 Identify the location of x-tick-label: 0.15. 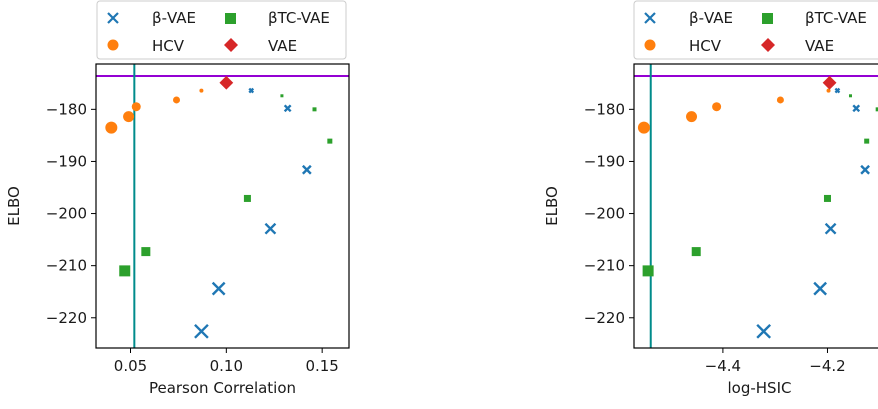
(321, 366).